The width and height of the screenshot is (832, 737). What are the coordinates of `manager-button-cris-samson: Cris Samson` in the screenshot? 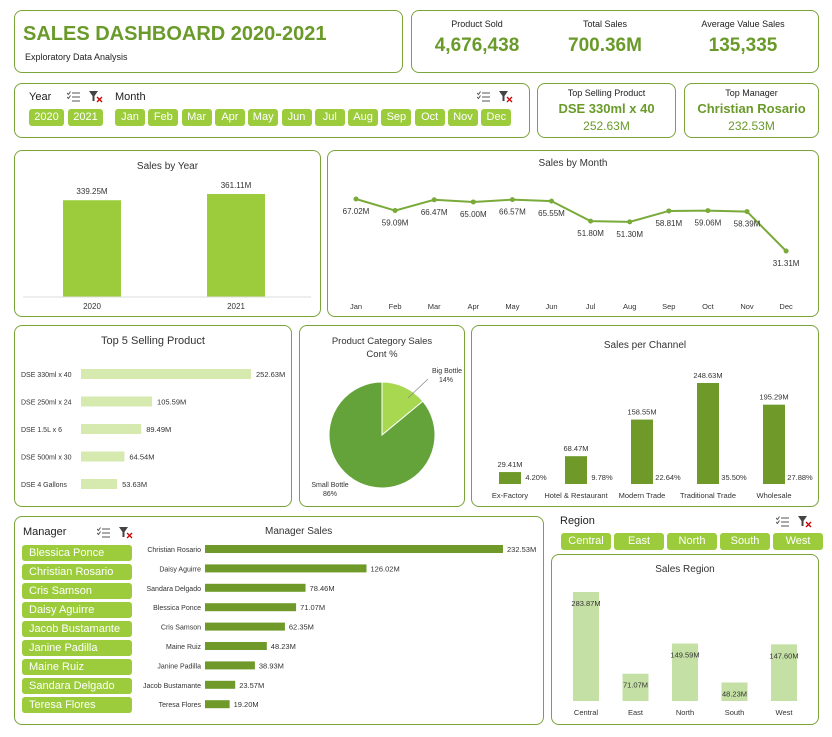 It's located at (77, 591).